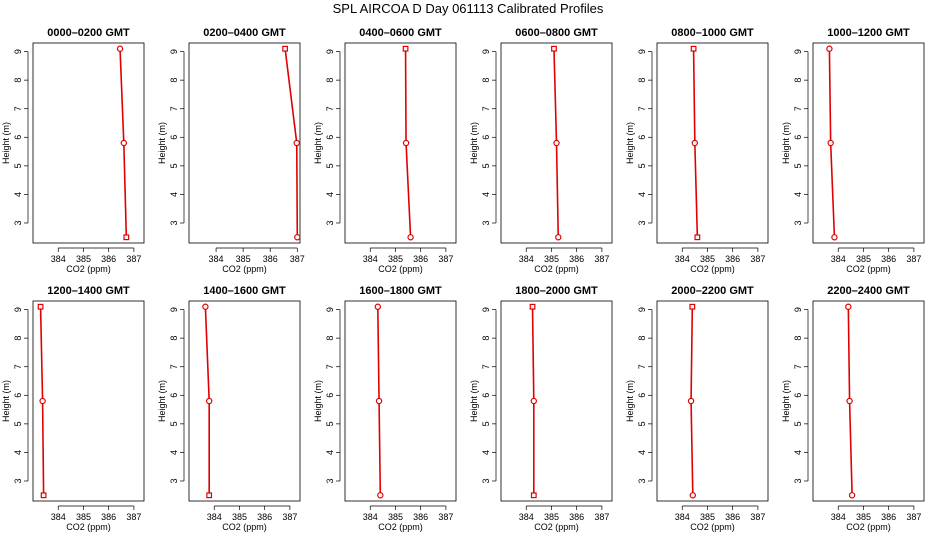  I want to click on panel-title: 0400–0600 GMT, so click(400, 33).